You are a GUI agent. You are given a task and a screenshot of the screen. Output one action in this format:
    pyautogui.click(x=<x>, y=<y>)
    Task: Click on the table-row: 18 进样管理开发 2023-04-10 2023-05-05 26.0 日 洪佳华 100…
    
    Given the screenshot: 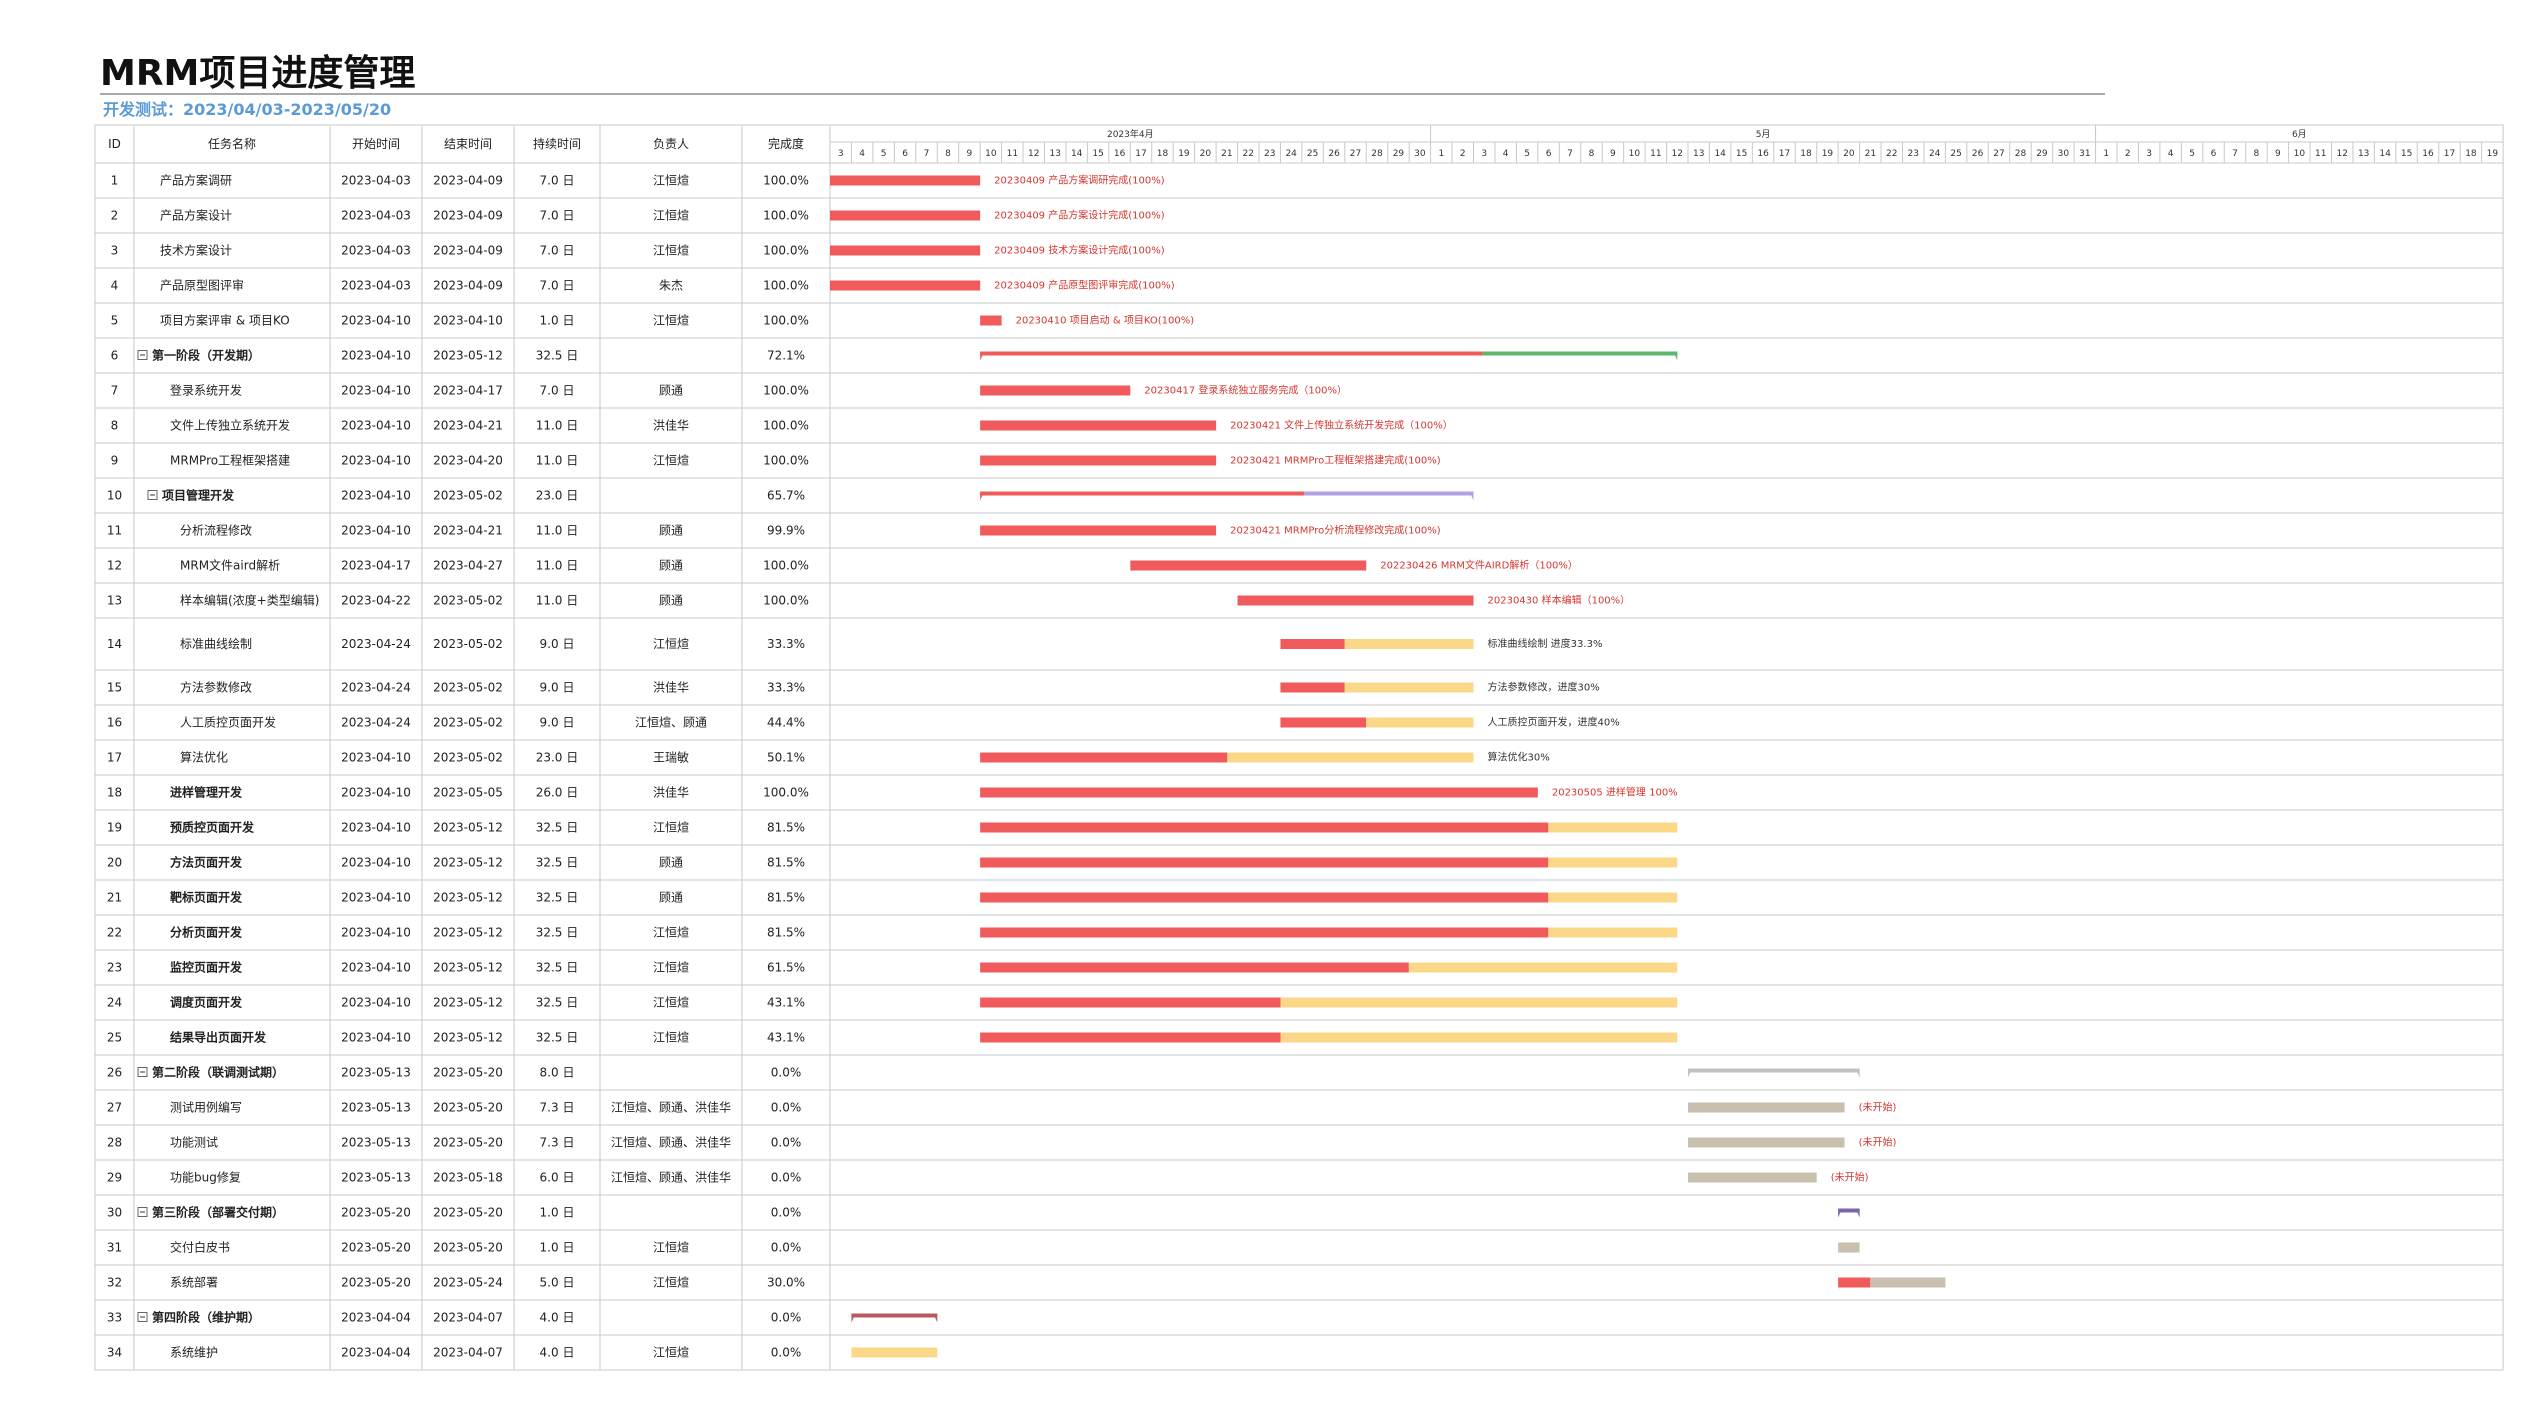 What is the action you would take?
    pyautogui.click(x=458, y=792)
    